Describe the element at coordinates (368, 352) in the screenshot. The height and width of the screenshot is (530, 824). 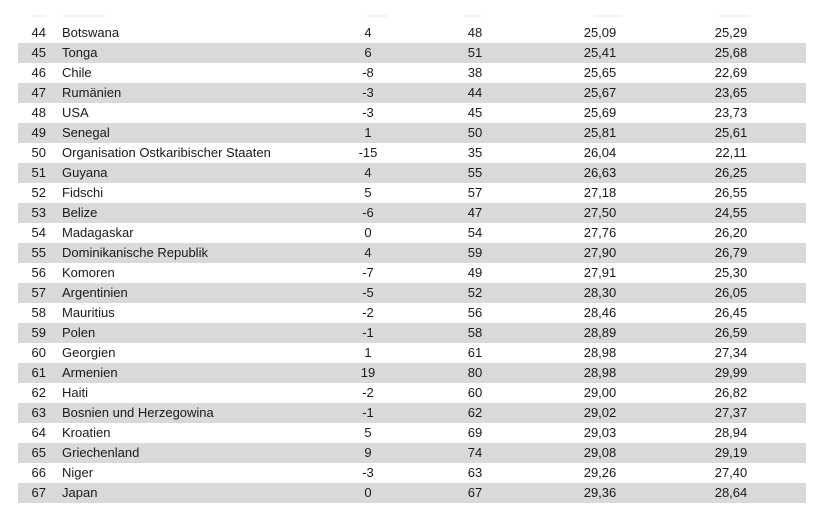
I see `change-cell: 1` at that location.